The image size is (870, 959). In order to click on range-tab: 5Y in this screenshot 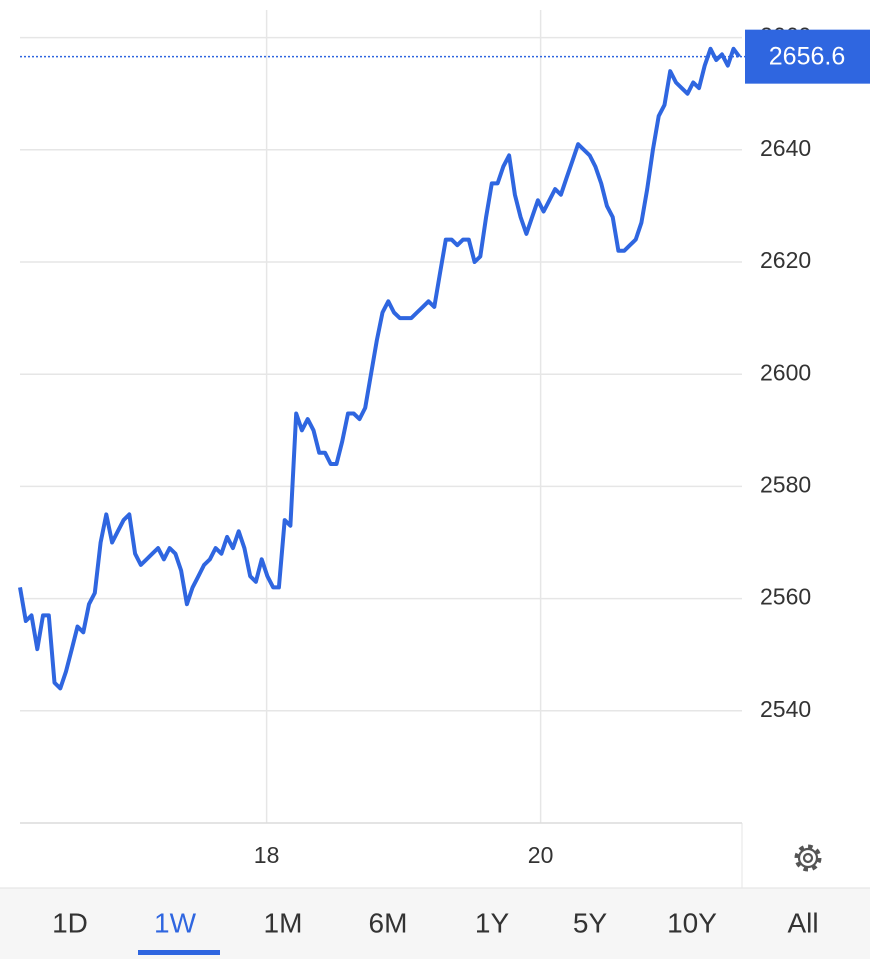, I will do `click(590, 922)`.